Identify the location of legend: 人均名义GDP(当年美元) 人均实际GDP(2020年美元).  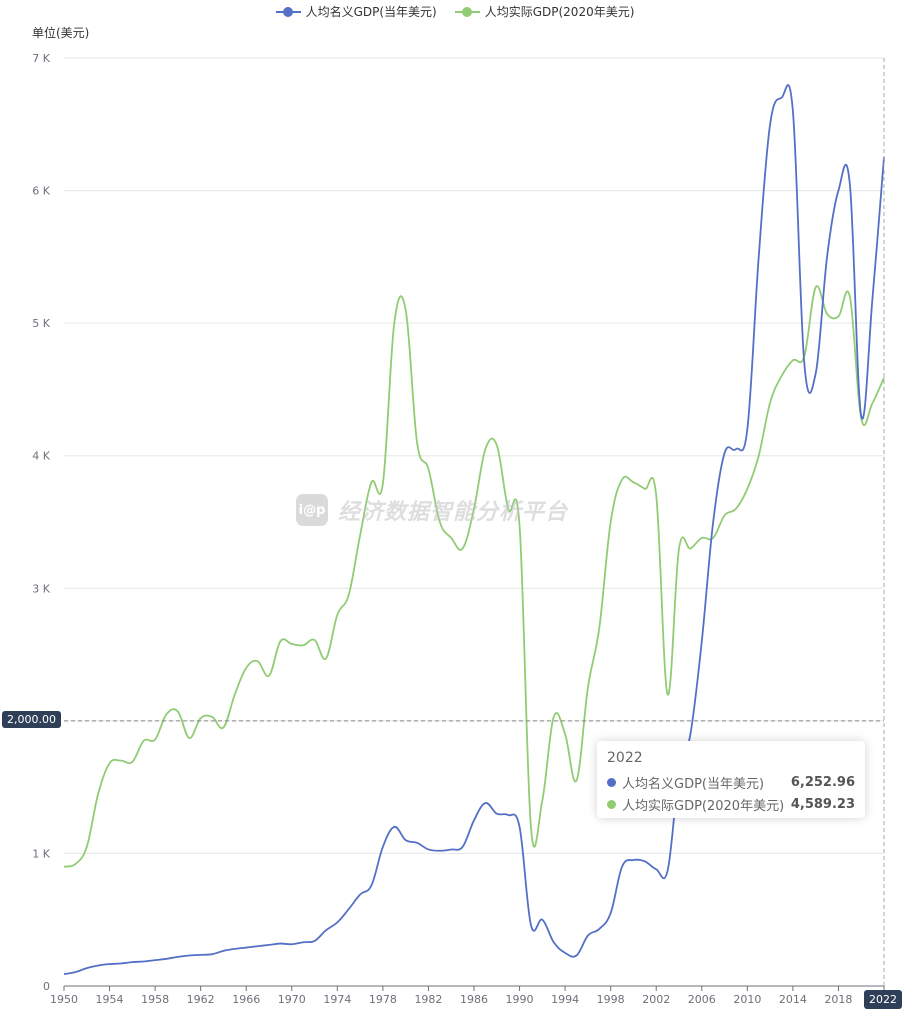
(455, 11).